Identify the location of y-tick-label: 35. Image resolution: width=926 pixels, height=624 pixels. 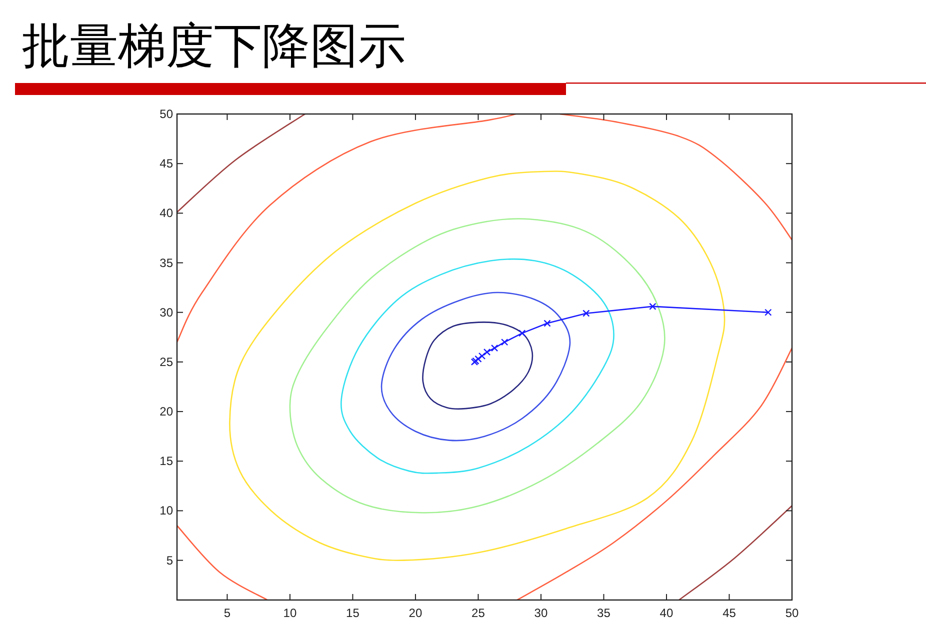
(167, 263).